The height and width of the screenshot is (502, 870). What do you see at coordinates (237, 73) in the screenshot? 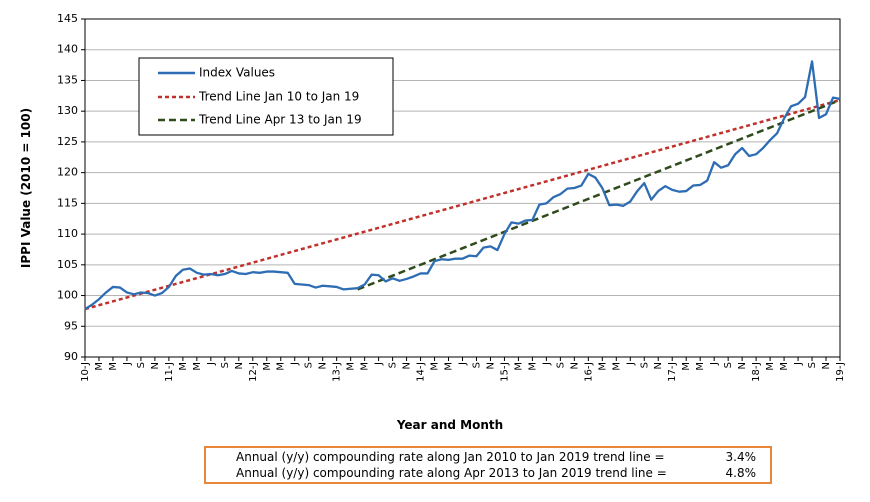
I see `legend-label-index: Index Values` at bounding box center [237, 73].